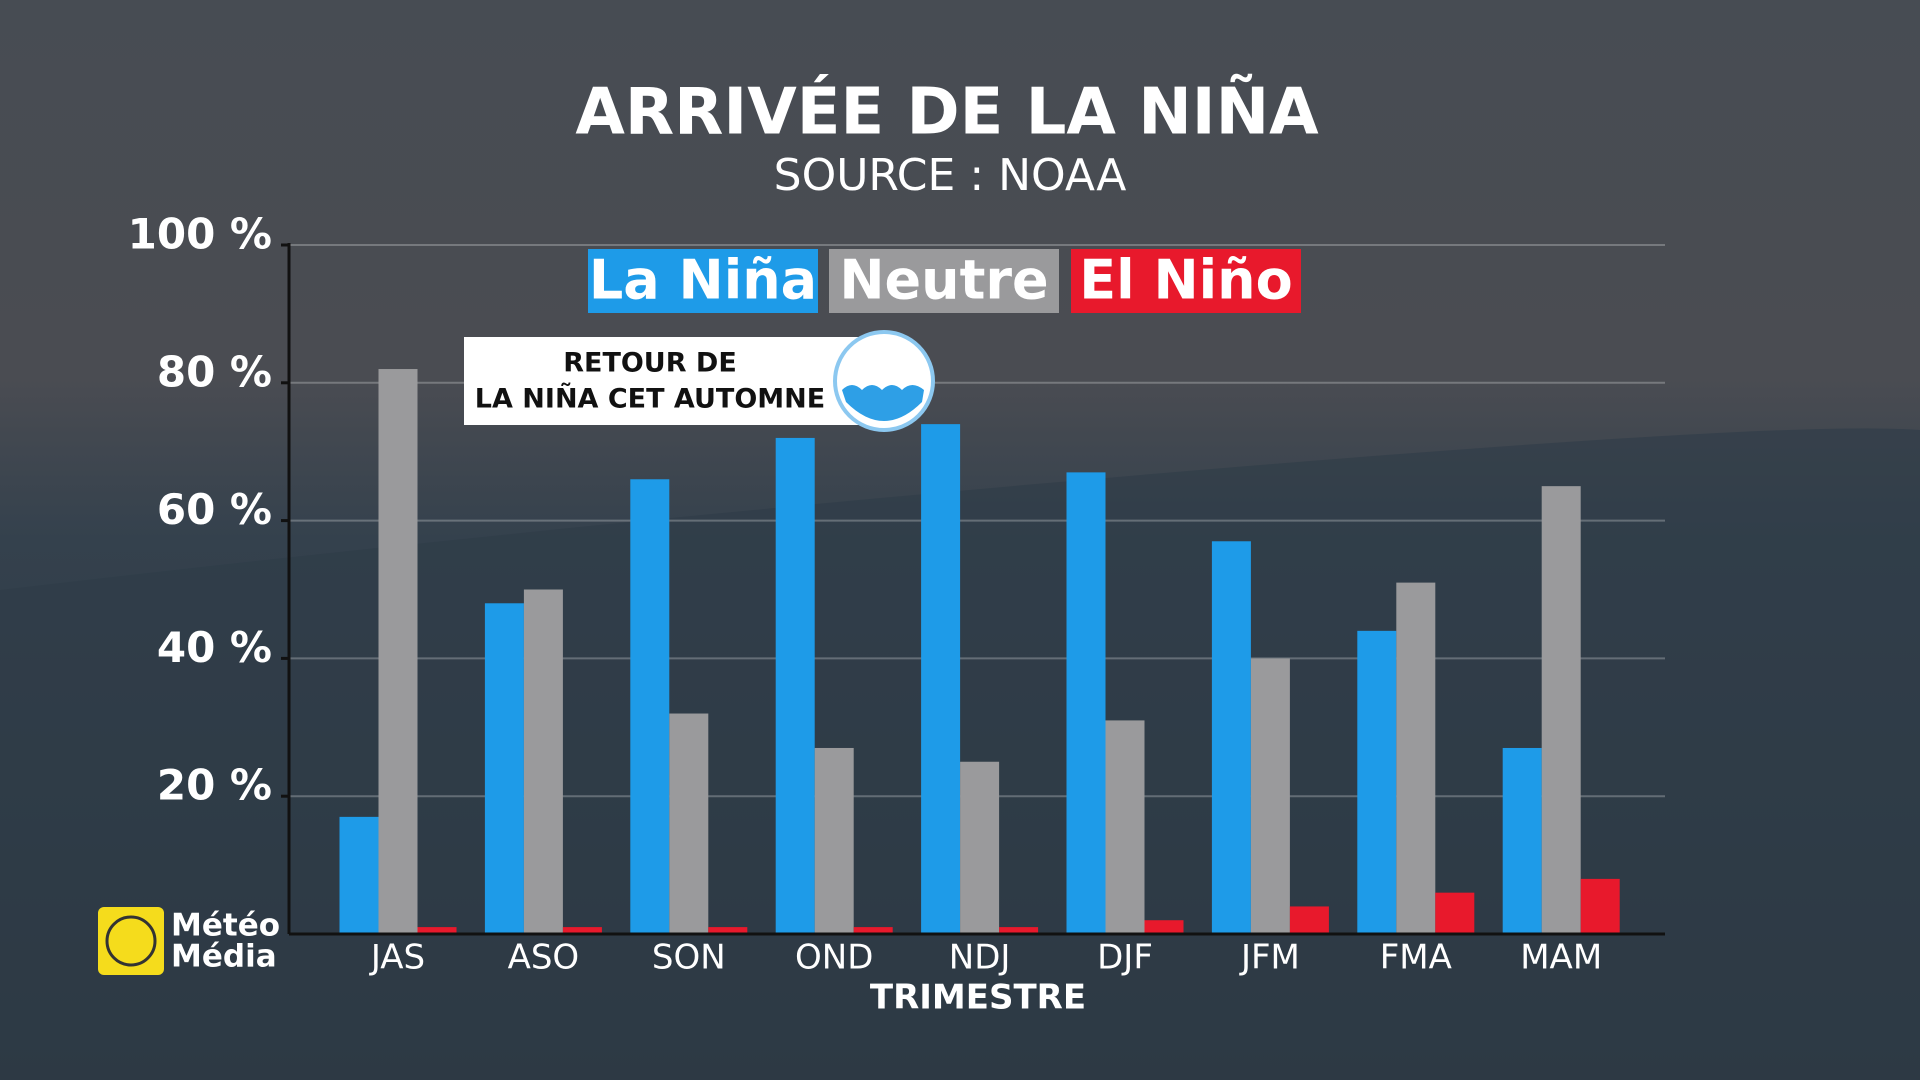 Image resolution: width=1920 pixels, height=1080 pixels. I want to click on x-axis-label: TRIMESTRE, so click(978, 998).